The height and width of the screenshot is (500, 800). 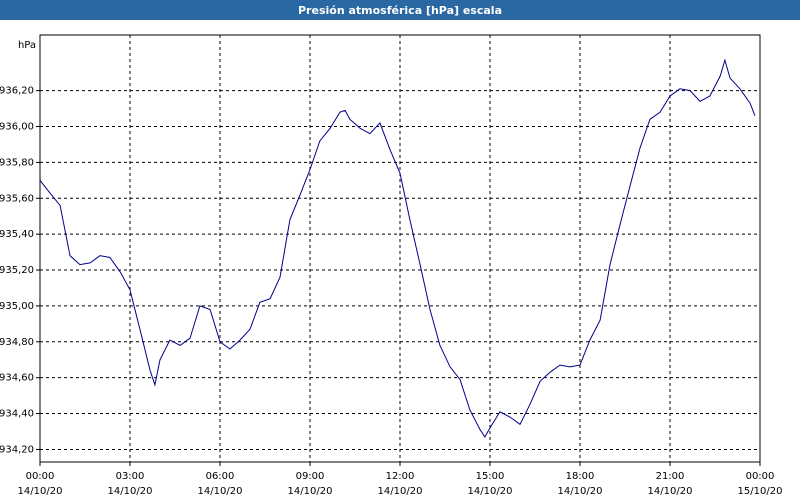 What do you see at coordinates (670, 476) in the screenshot?
I see `x-tick-label: 21:00` at bounding box center [670, 476].